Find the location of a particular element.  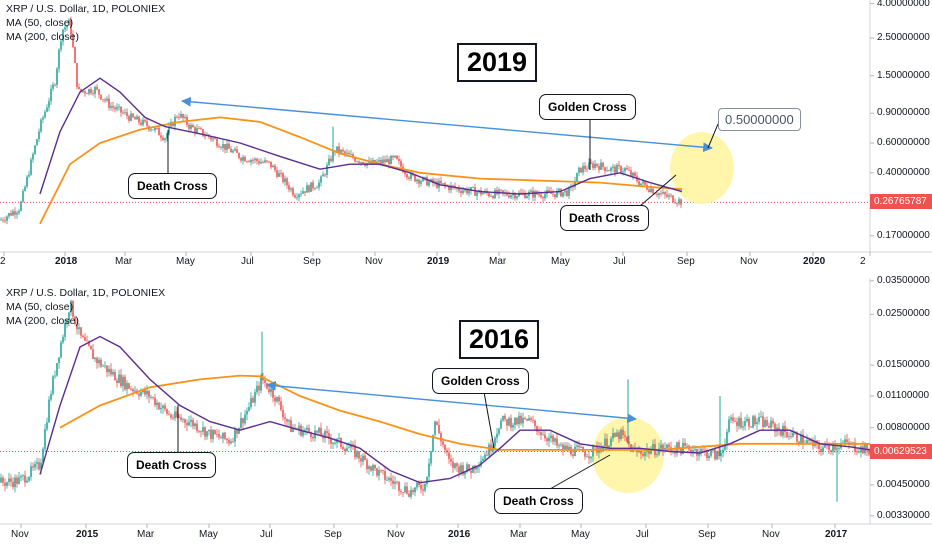

y-tick-label: 0.90000000 is located at coordinates (903, 113).